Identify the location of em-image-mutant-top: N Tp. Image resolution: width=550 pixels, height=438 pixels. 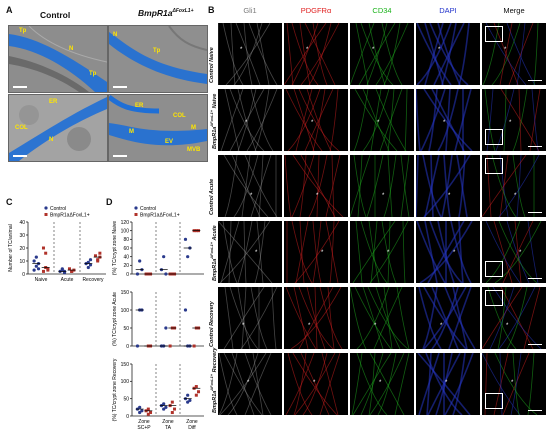
(158, 59).